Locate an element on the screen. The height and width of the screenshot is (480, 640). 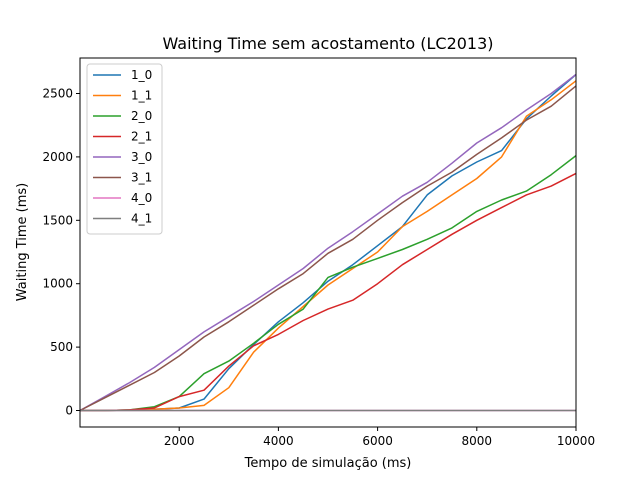
legend-label: 1_0 is located at coordinates (141, 75).